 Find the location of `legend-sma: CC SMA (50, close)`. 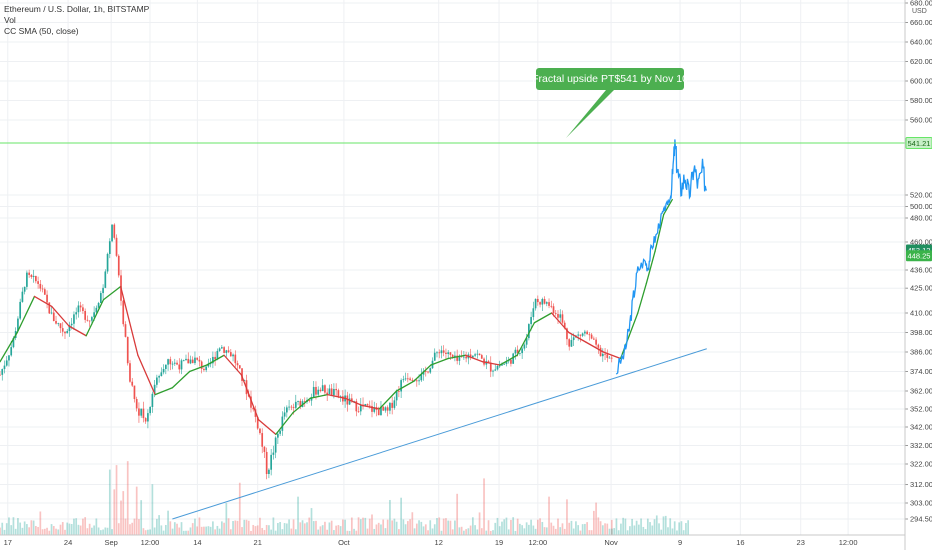

legend-sma: CC SMA (50, close) is located at coordinates (41, 31).